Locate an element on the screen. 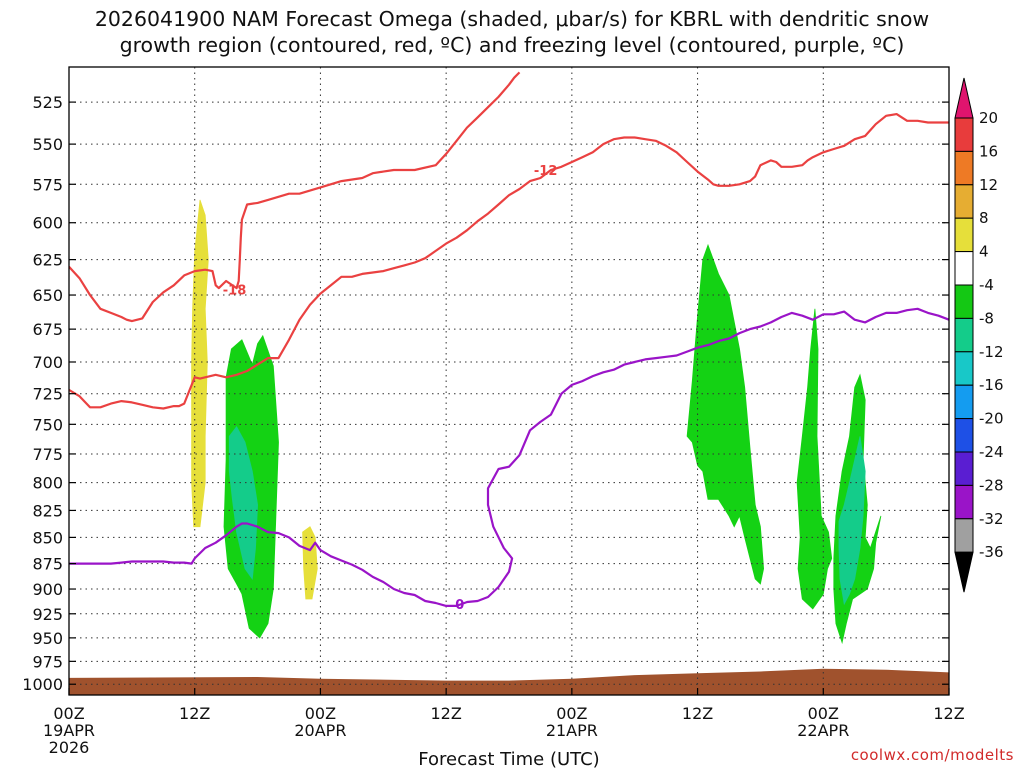  colorbar-label-9: -20 is located at coordinates (991, 419).